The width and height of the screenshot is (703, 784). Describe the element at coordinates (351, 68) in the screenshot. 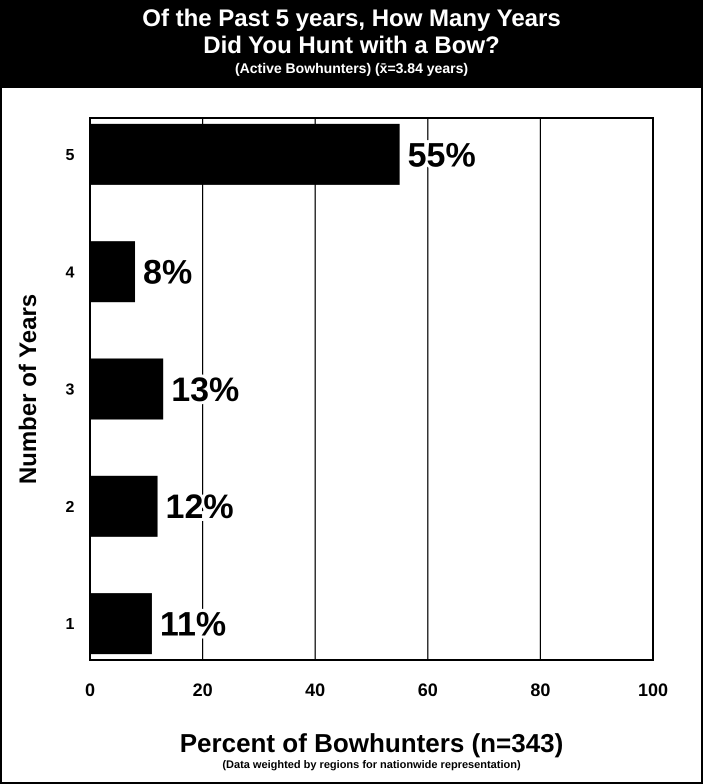

I see `chart-subtitle: (Active Bowhunters) (x̄=3.84 years)` at that location.